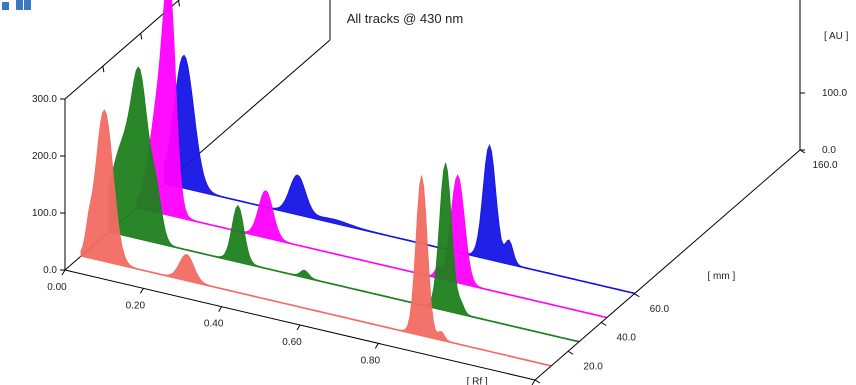 The width and height of the screenshot is (856, 385). Describe the element at coordinates (50, 270) in the screenshot. I see `y-tick-label-left: 0.0` at that location.